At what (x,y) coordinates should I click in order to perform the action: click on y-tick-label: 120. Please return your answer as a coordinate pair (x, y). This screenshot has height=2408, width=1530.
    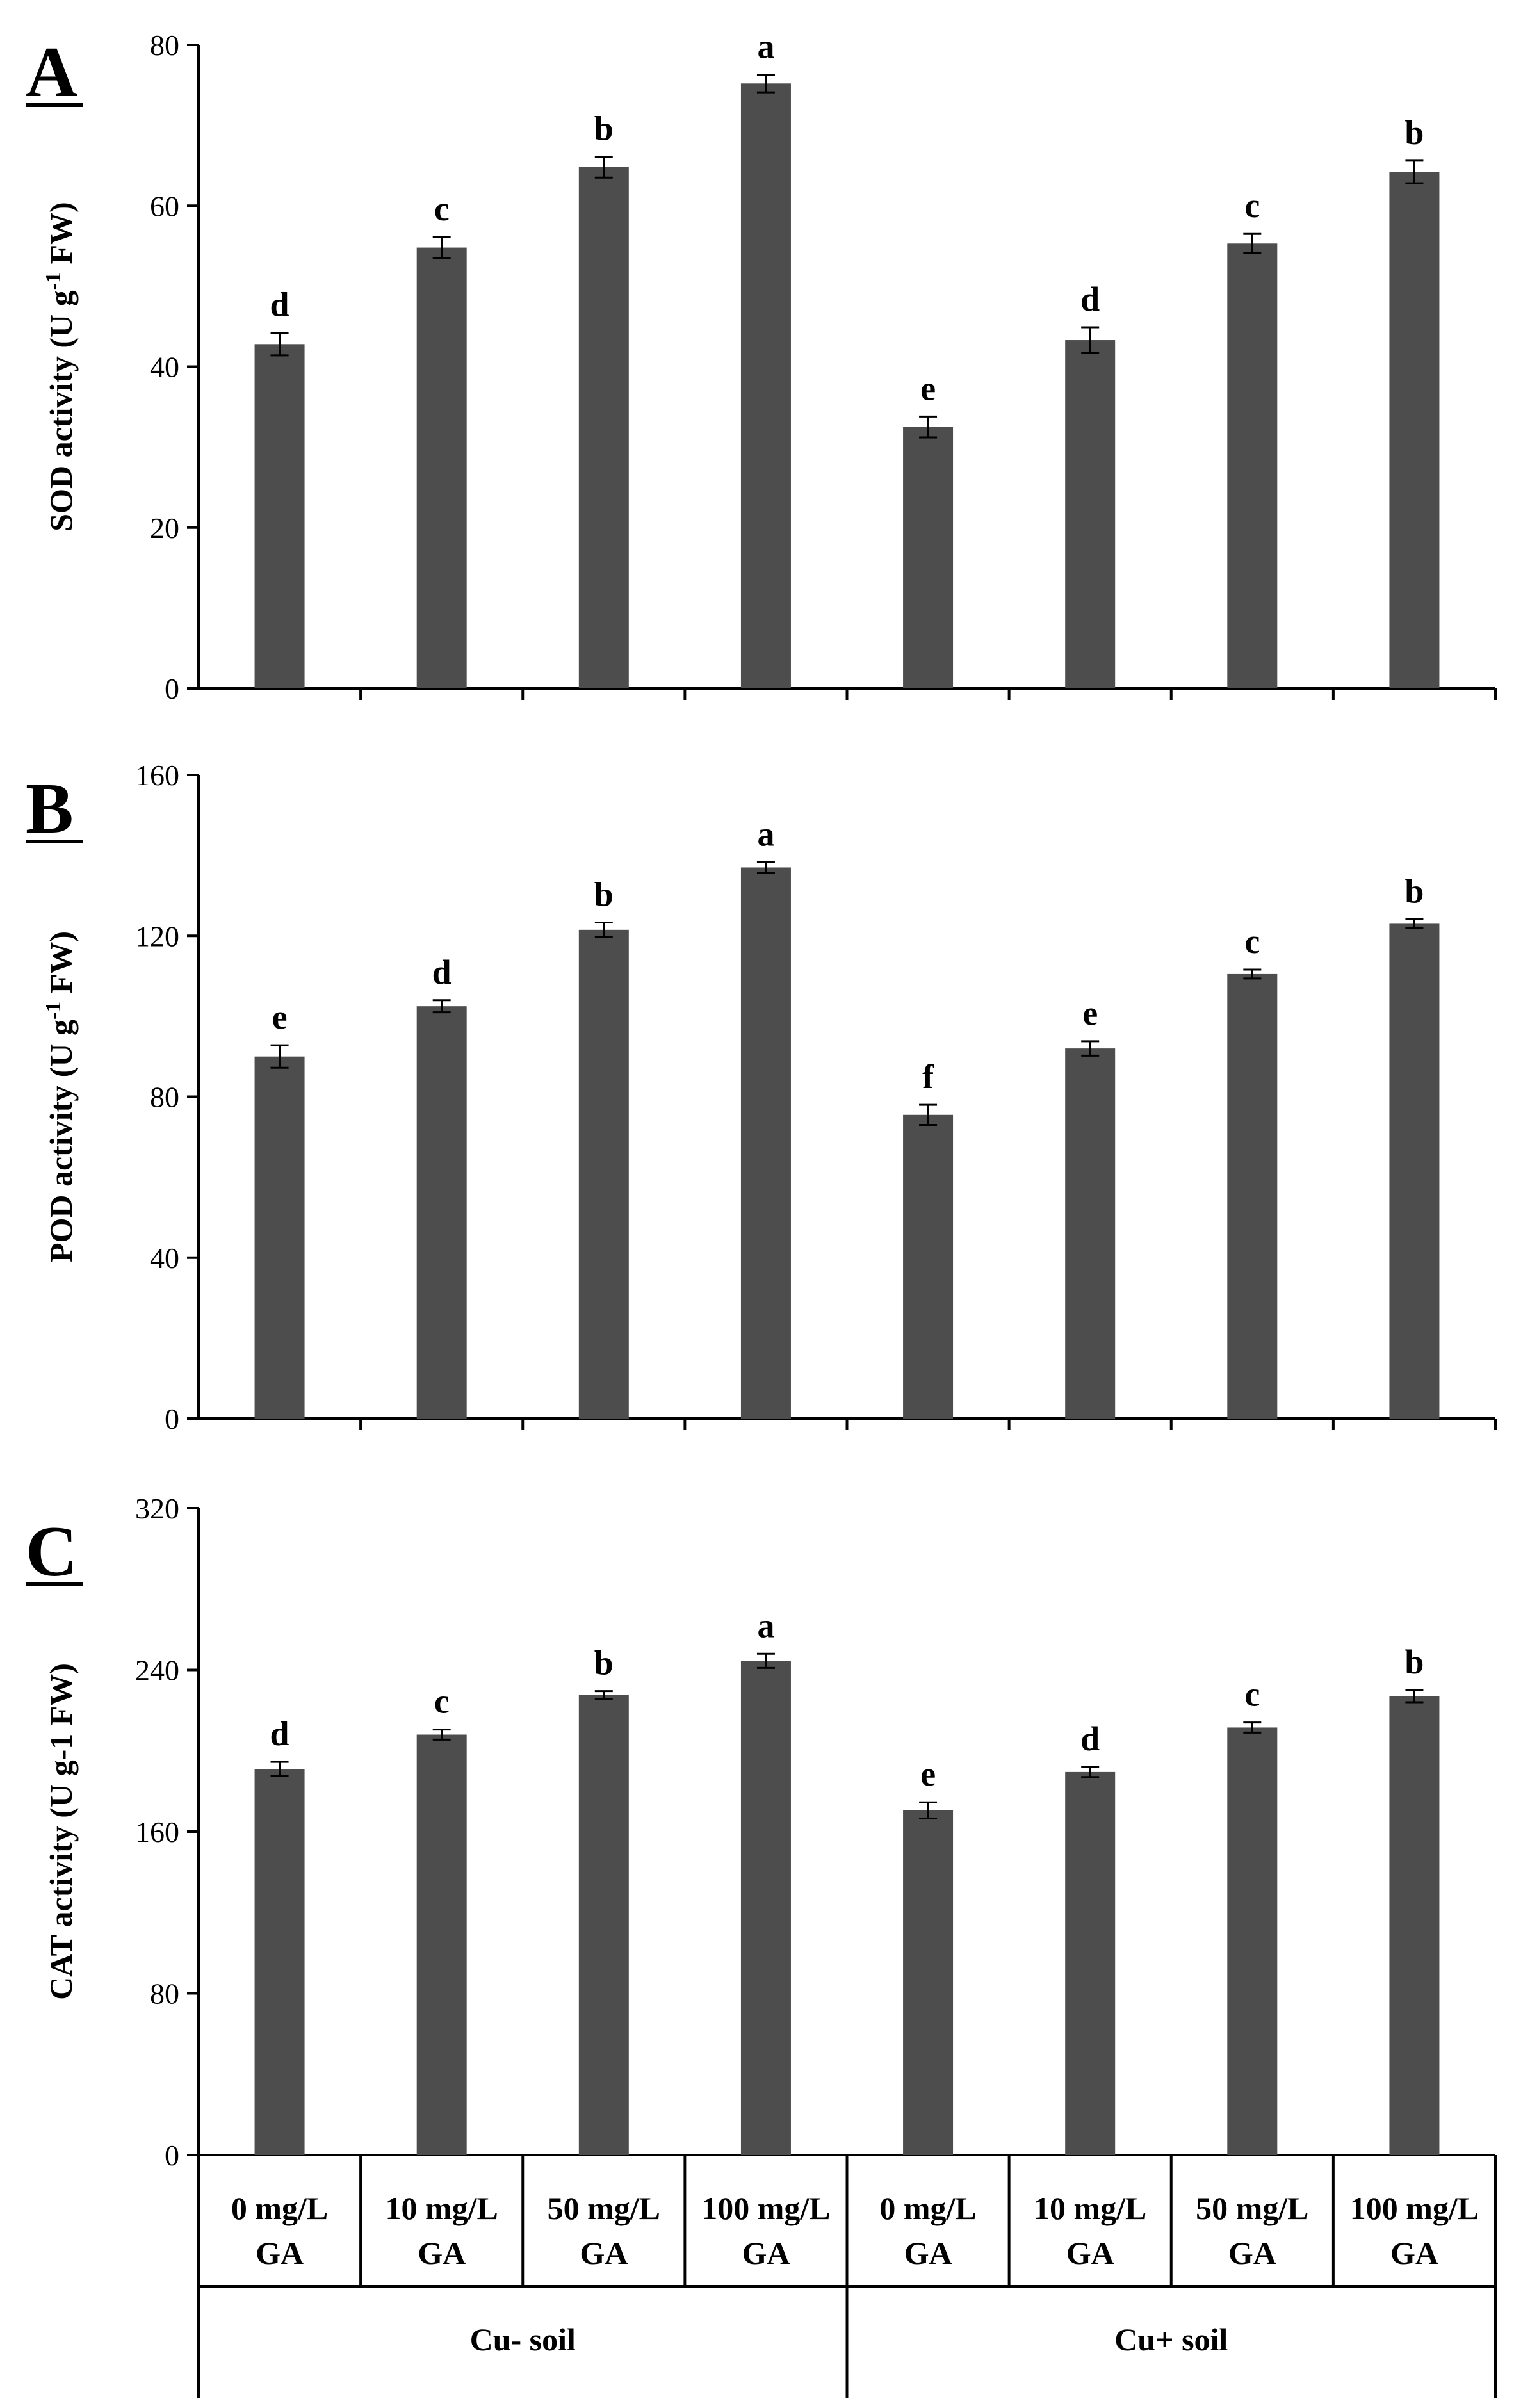
    Looking at the image, I should click on (157, 936).